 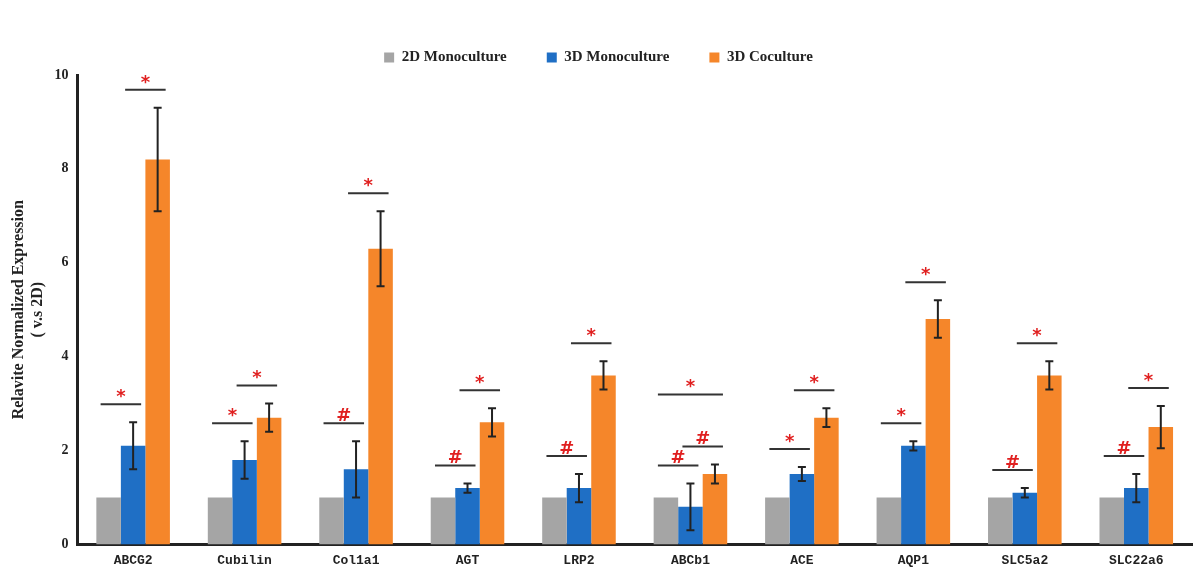 What do you see at coordinates (1025, 561) in the screenshot?
I see `x-tick-label: SLC5a2` at bounding box center [1025, 561].